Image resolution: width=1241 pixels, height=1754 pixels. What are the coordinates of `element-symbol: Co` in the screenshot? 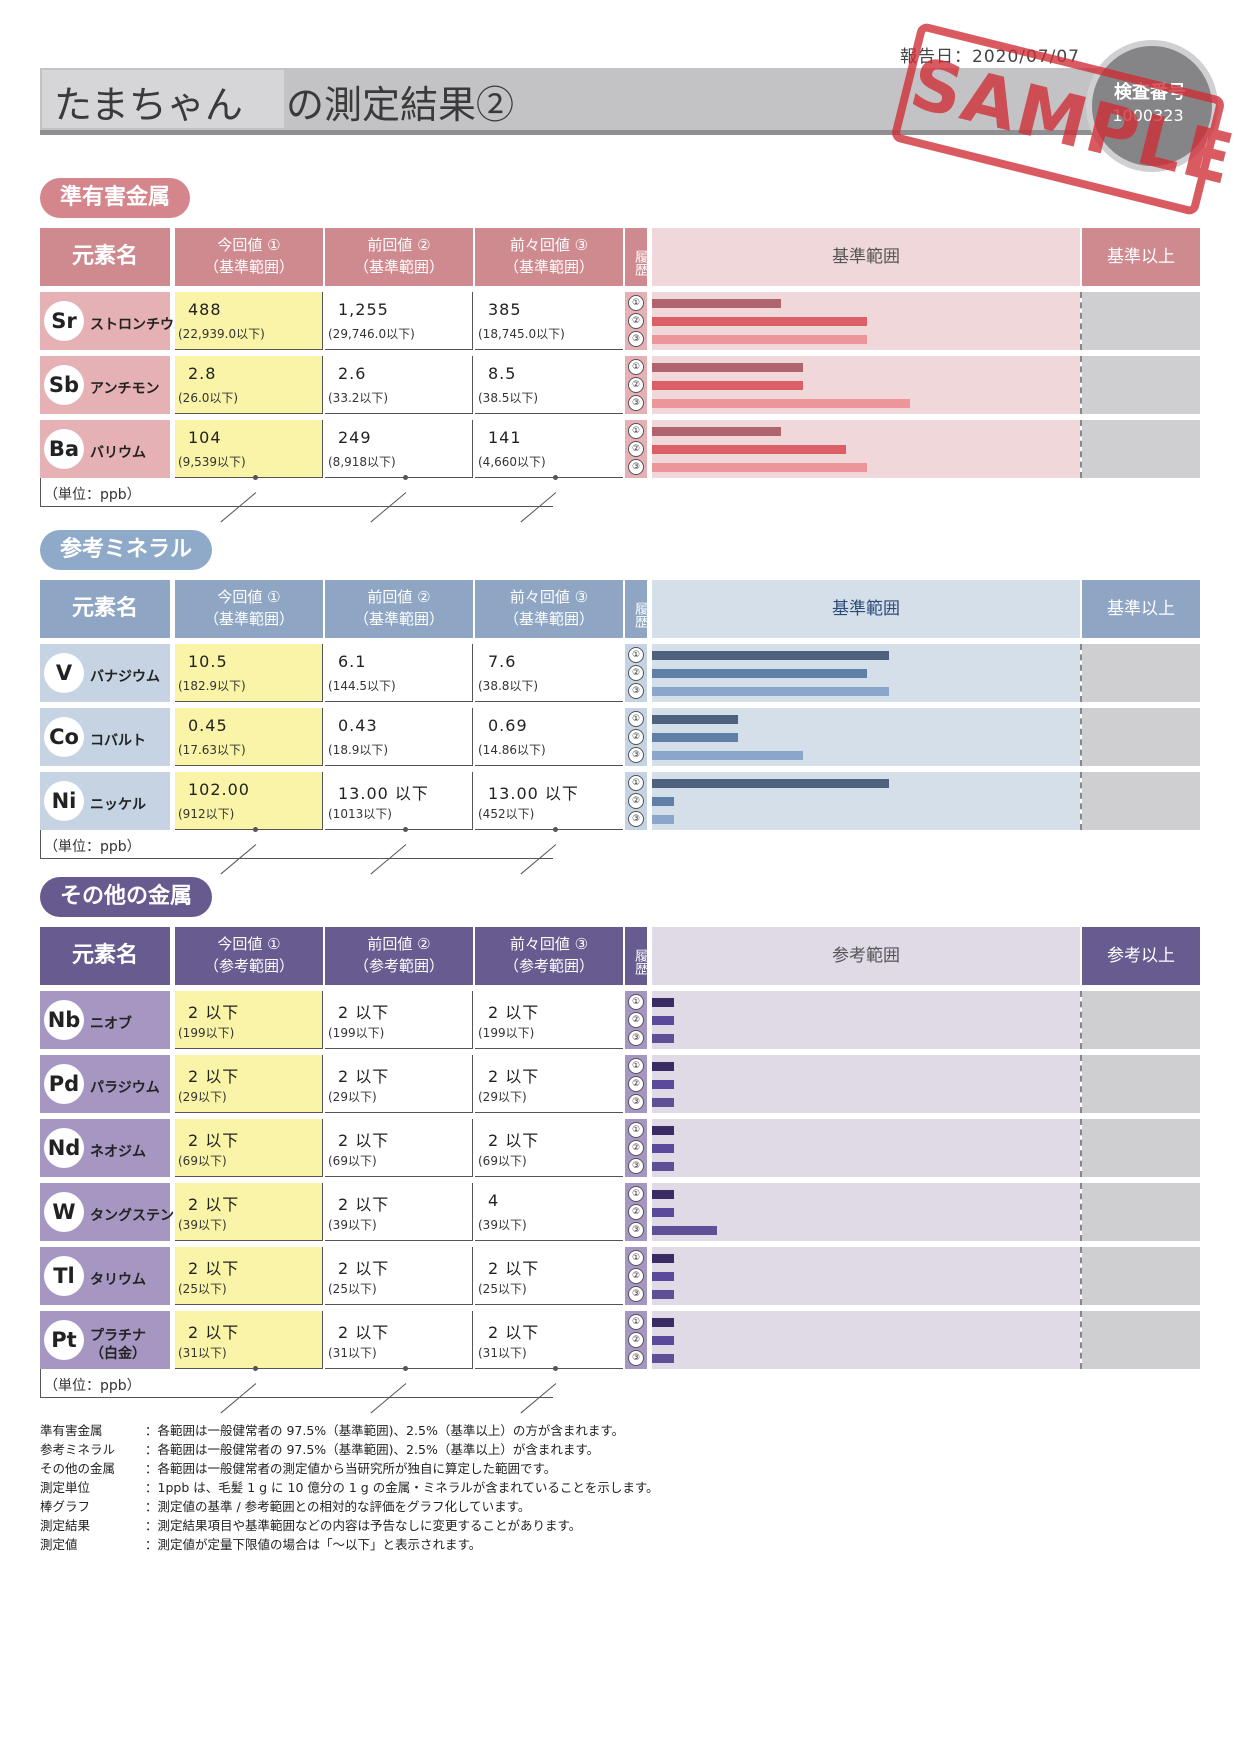 It's located at (64, 737).